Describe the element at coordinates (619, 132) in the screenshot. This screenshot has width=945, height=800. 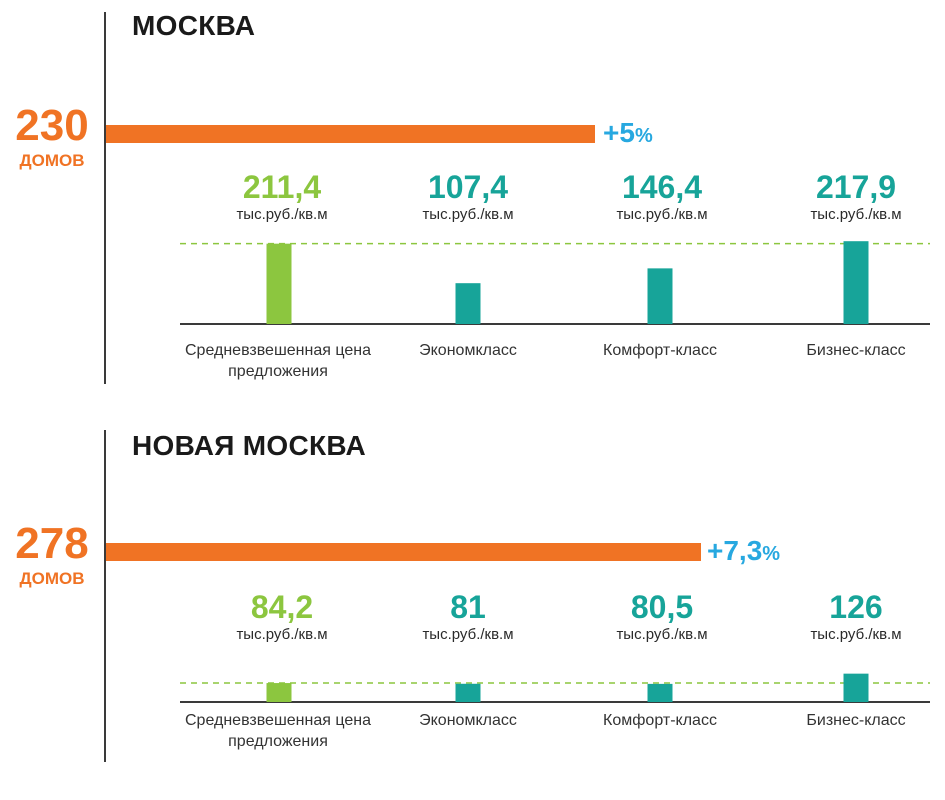
I see `growth-number: +5` at that location.